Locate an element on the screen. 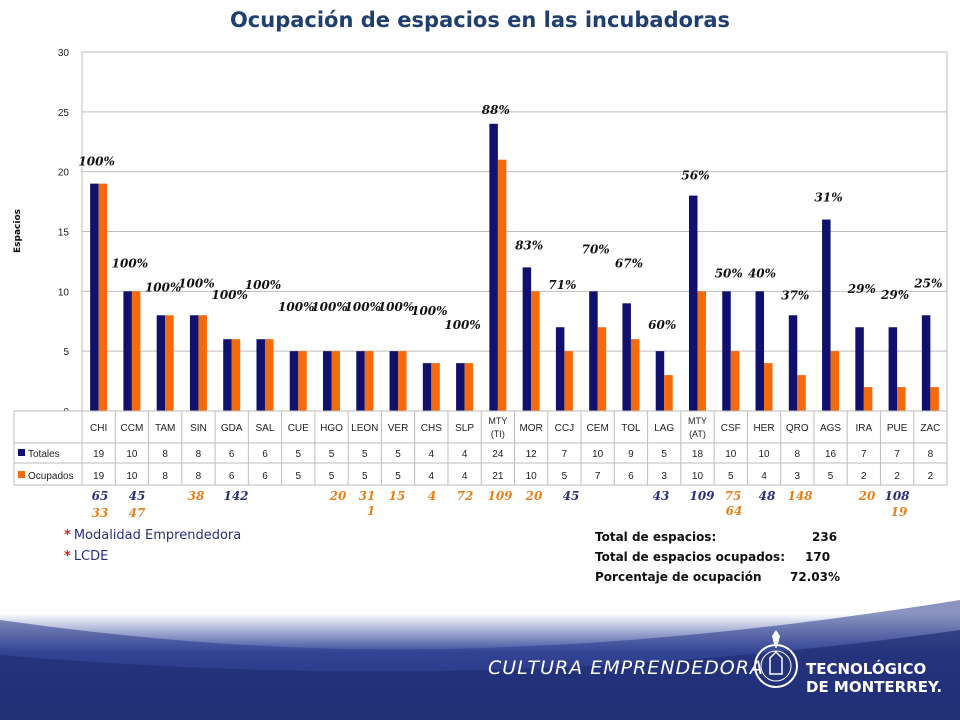 This screenshot has width=960, height=720. note-text: Modalidad Emprendedora is located at coordinates (157, 535).